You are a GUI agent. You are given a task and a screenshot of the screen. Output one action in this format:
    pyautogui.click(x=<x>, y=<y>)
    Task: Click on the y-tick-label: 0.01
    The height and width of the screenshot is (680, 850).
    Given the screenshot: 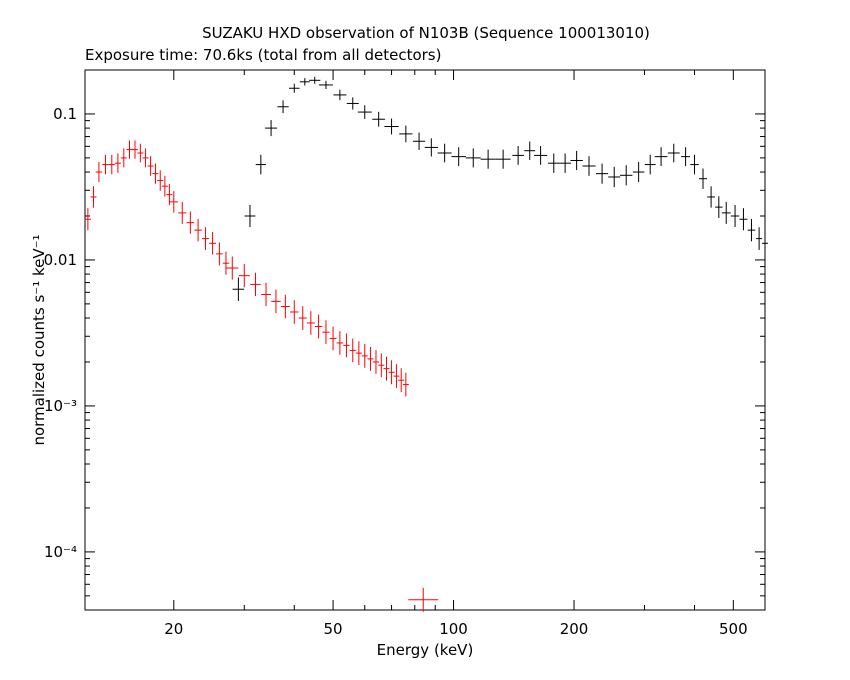 What is the action you would take?
    pyautogui.click(x=60, y=260)
    